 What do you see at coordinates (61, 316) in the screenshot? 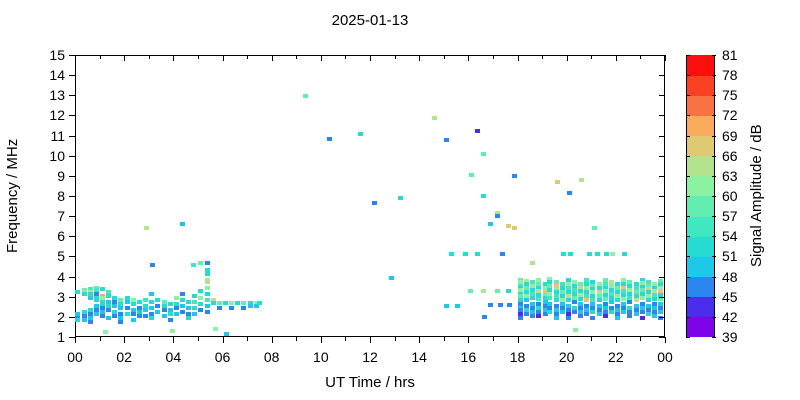
I see `y-tick-label: 2` at bounding box center [61, 316].